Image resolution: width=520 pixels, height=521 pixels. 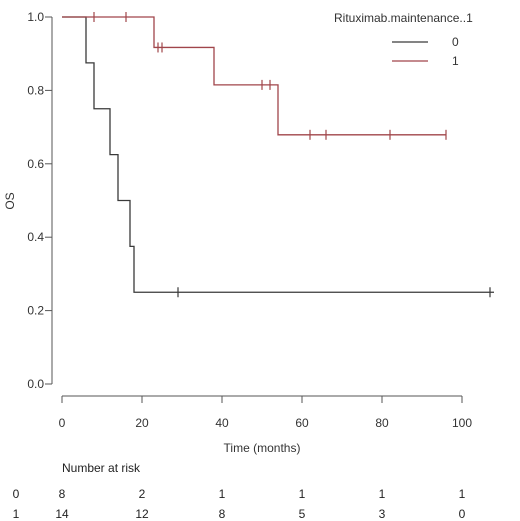 I want to click on x-tick-label: 40, so click(x=222, y=423).